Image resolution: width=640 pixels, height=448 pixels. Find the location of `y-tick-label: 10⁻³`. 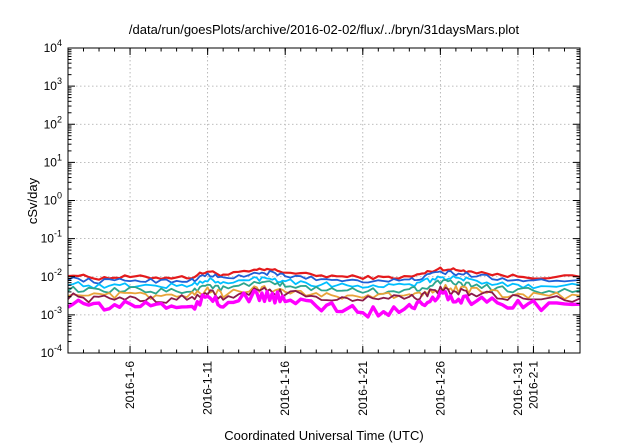

y-tick-label: 10⁻³ is located at coordinates (51, 313).